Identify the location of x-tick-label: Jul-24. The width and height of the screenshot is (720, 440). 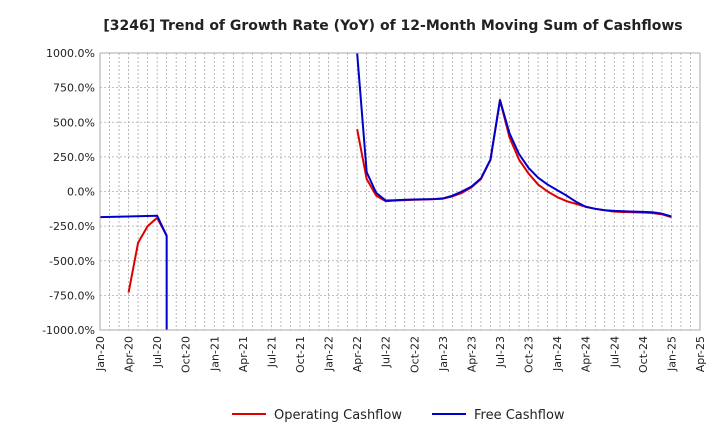
(614, 352).